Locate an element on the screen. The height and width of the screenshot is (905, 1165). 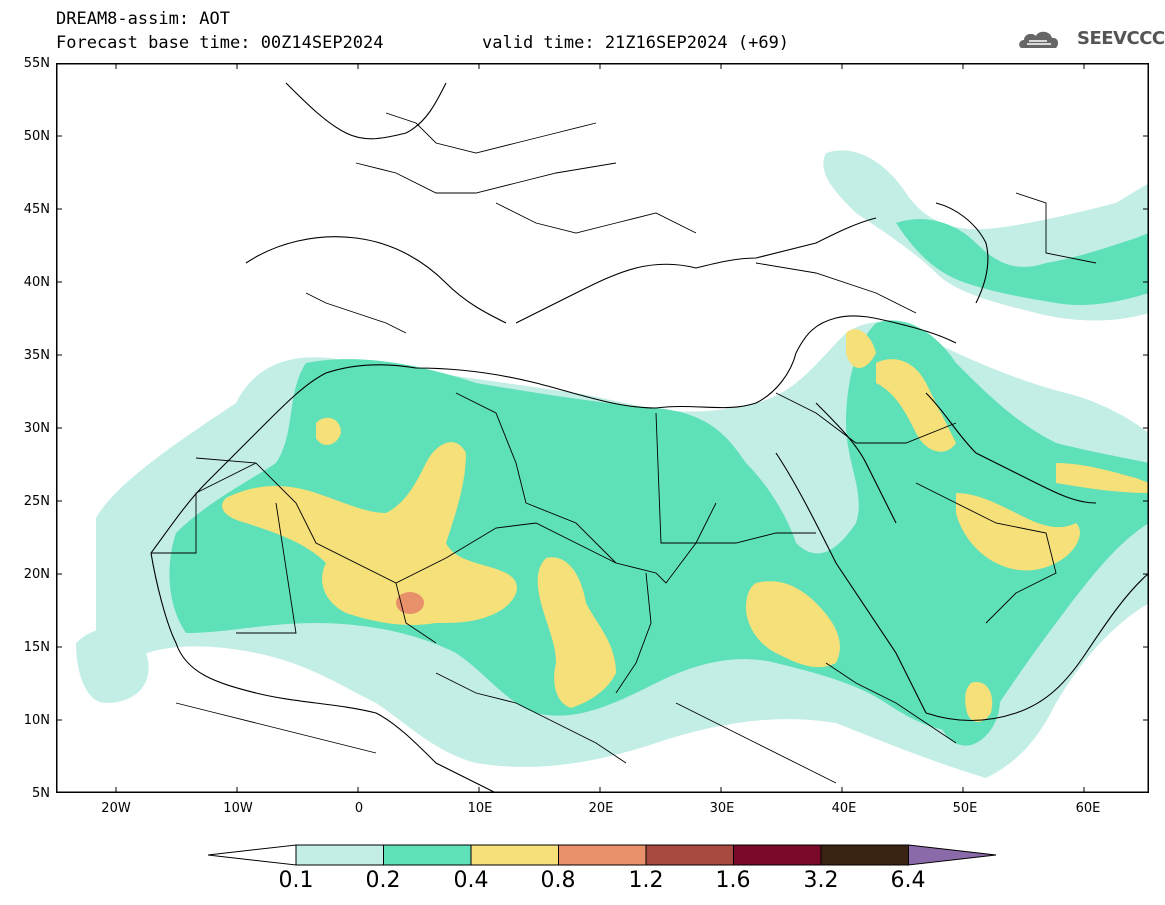
lat-label: 20N is located at coordinates (36, 574).